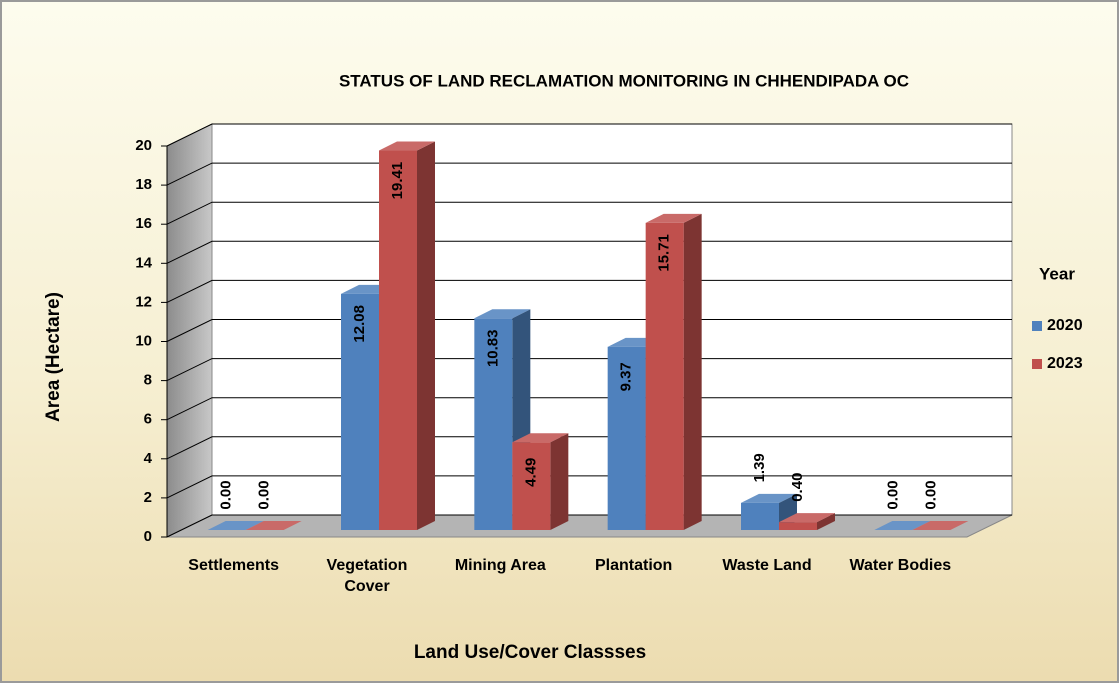 This screenshot has width=1119, height=683. Describe the element at coordinates (1065, 363) in the screenshot. I see `legend-label: 2023` at that location.